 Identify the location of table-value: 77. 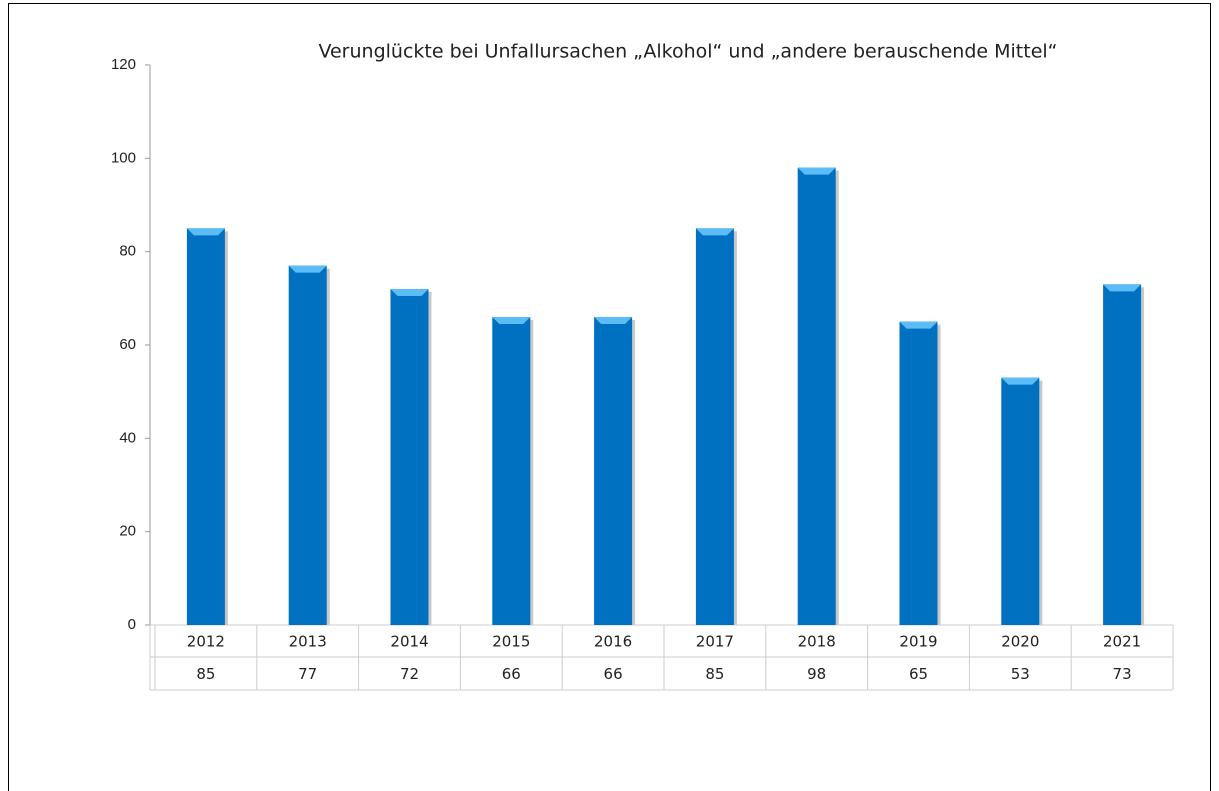
(307, 674).